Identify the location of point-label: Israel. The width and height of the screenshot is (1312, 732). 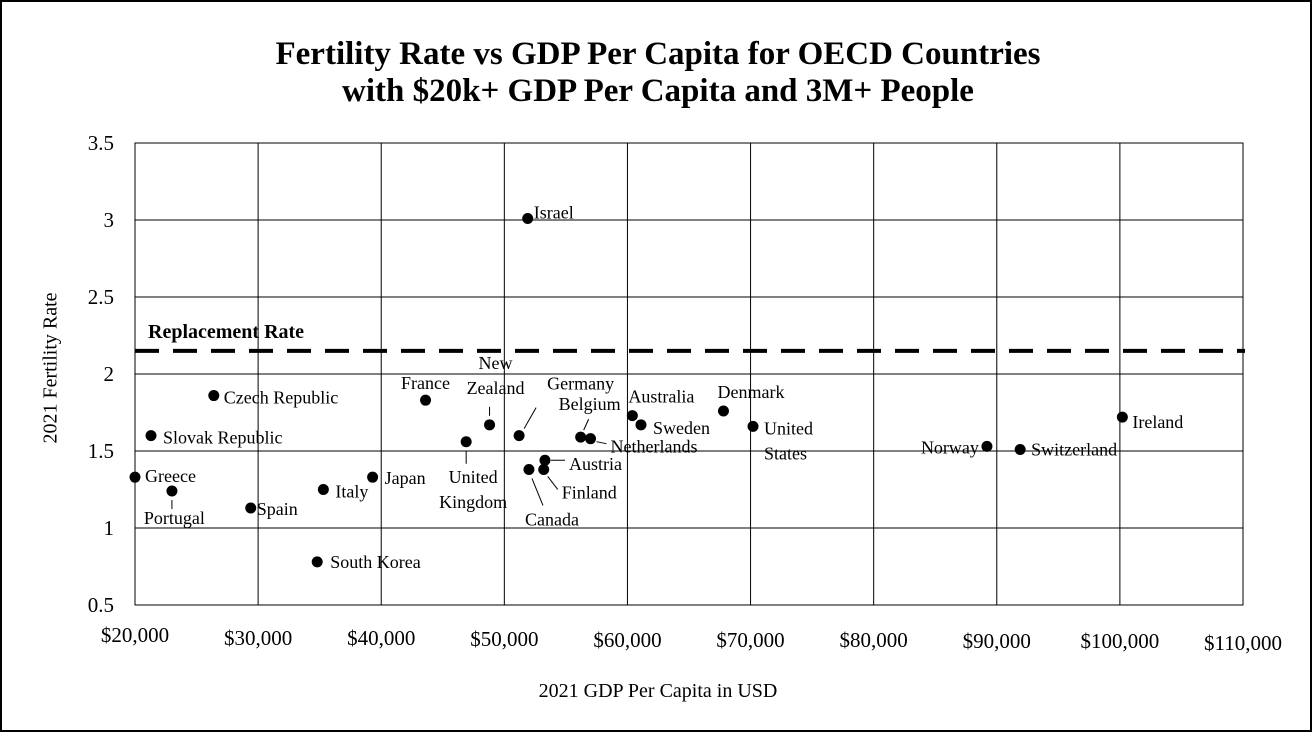
(554, 212).